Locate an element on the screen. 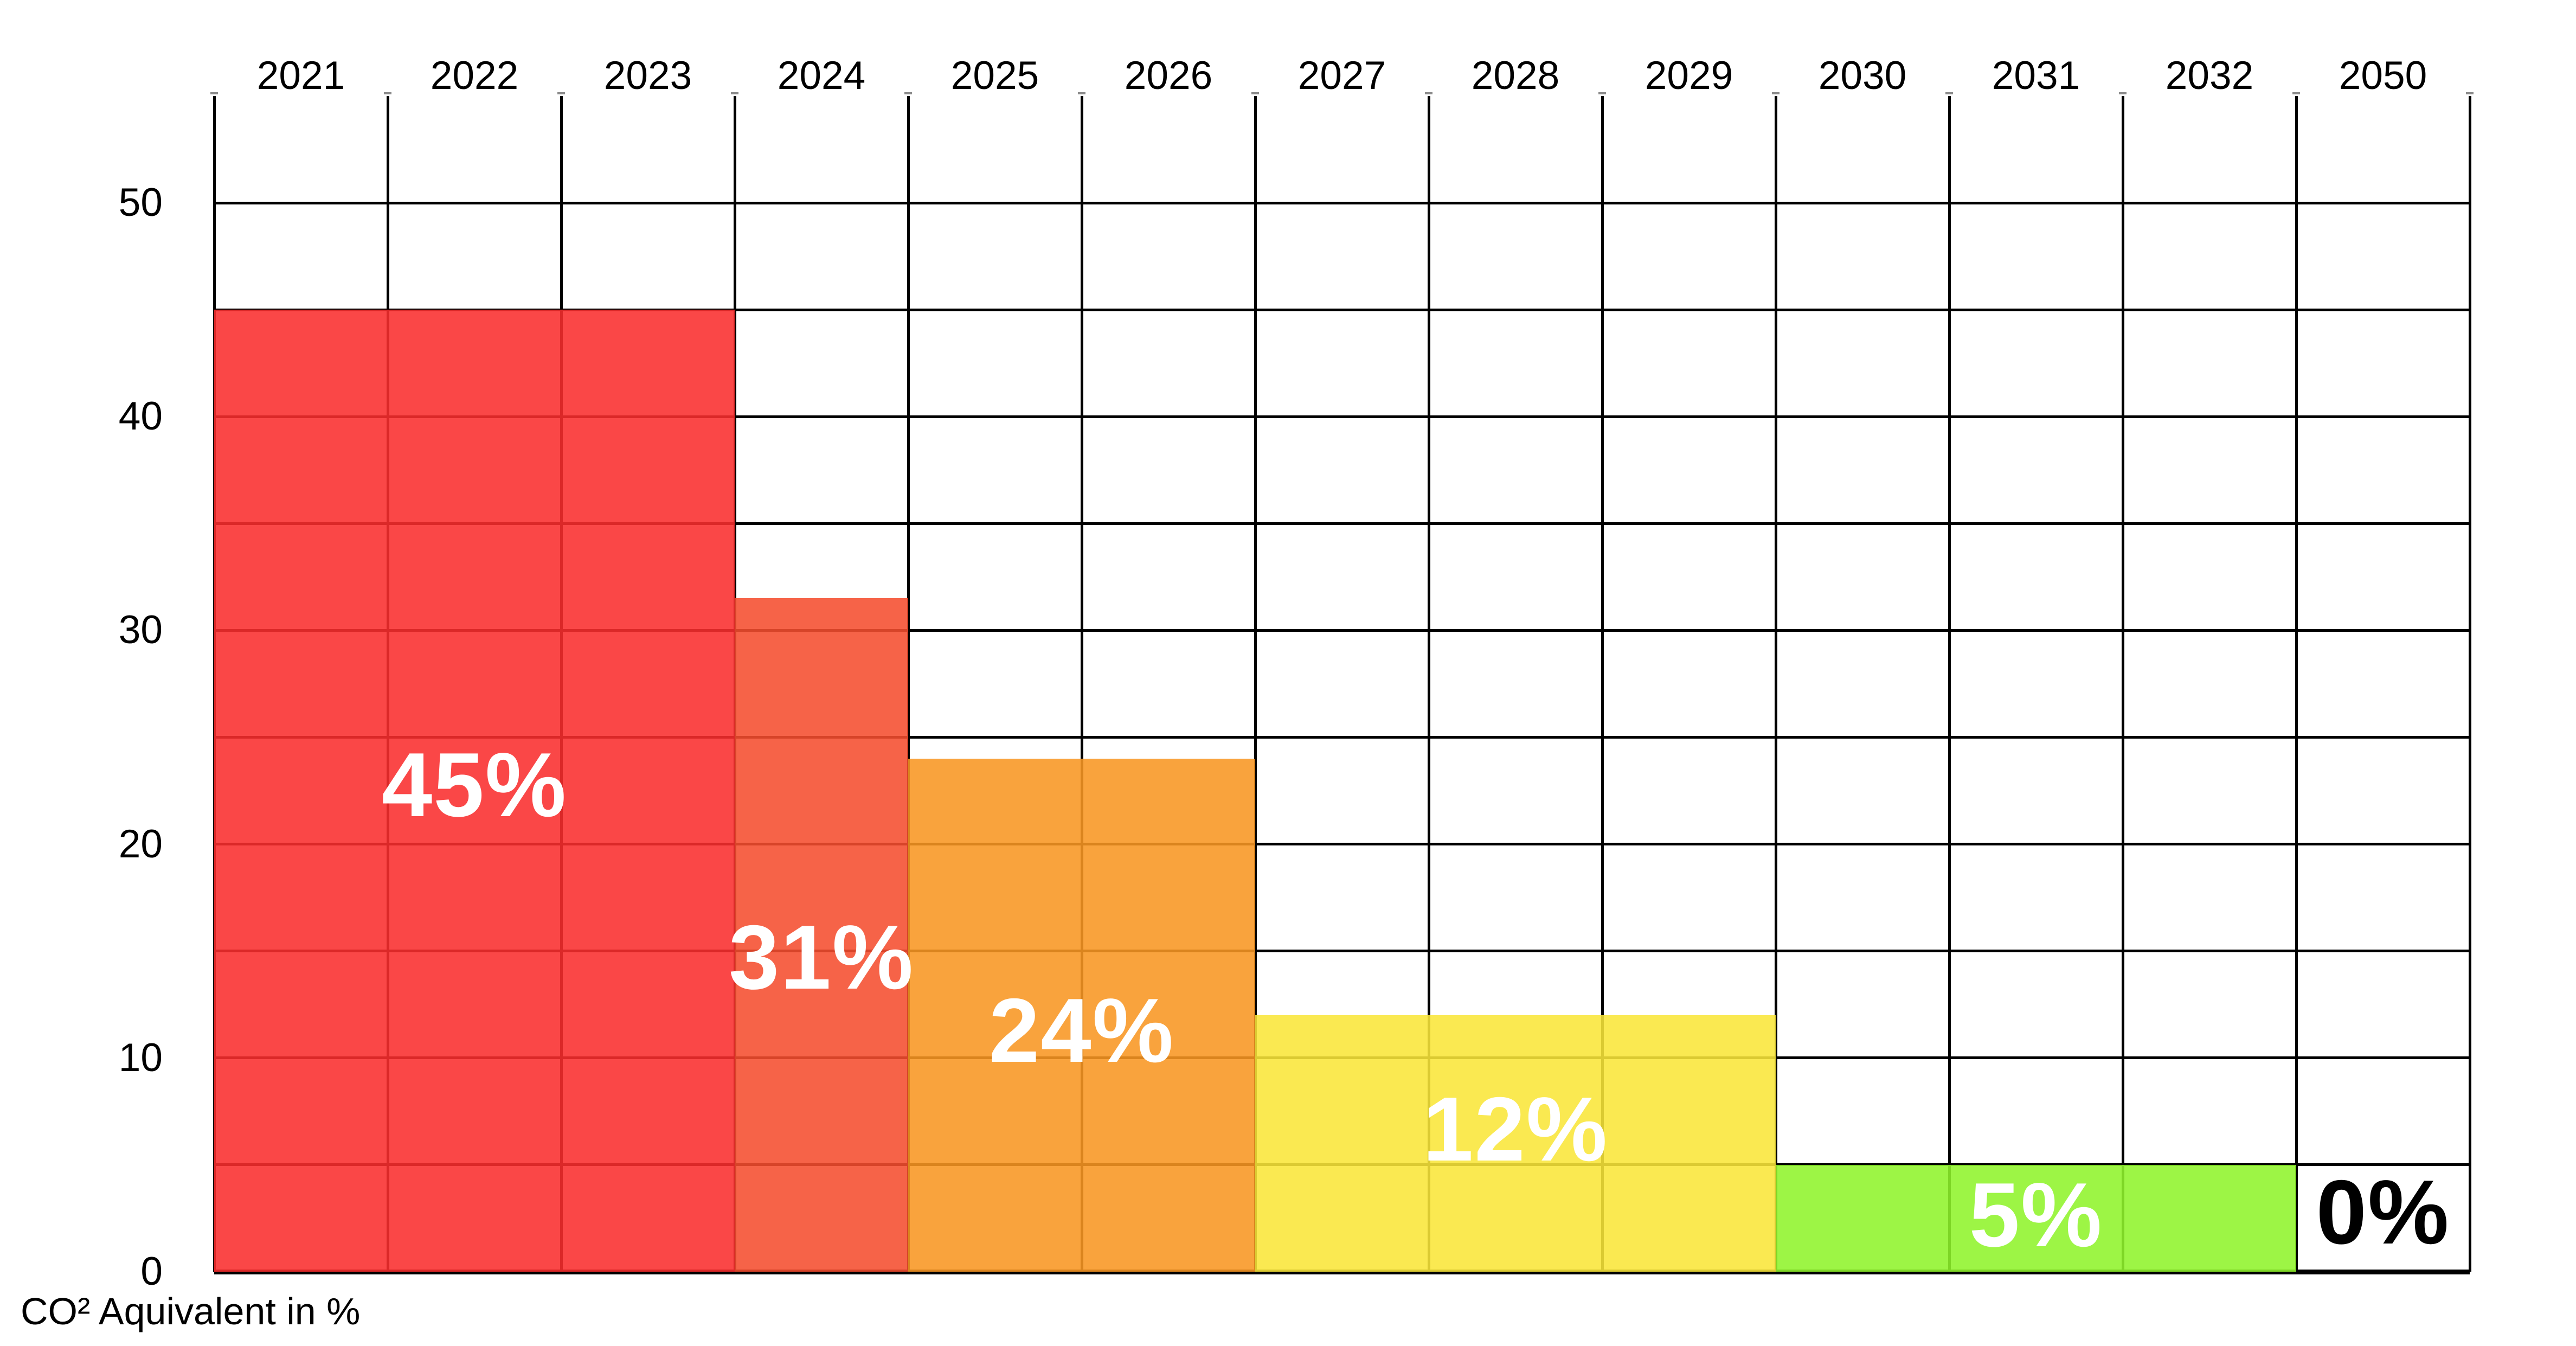 This screenshot has height=1346, width=2576. year-label-2032: 2032 is located at coordinates (2209, 76).